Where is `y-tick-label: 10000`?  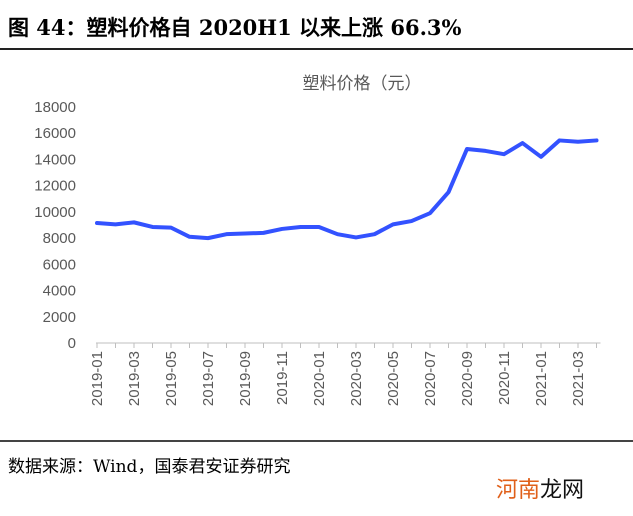
y-tick-label: 10000 is located at coordinates (55, 212).